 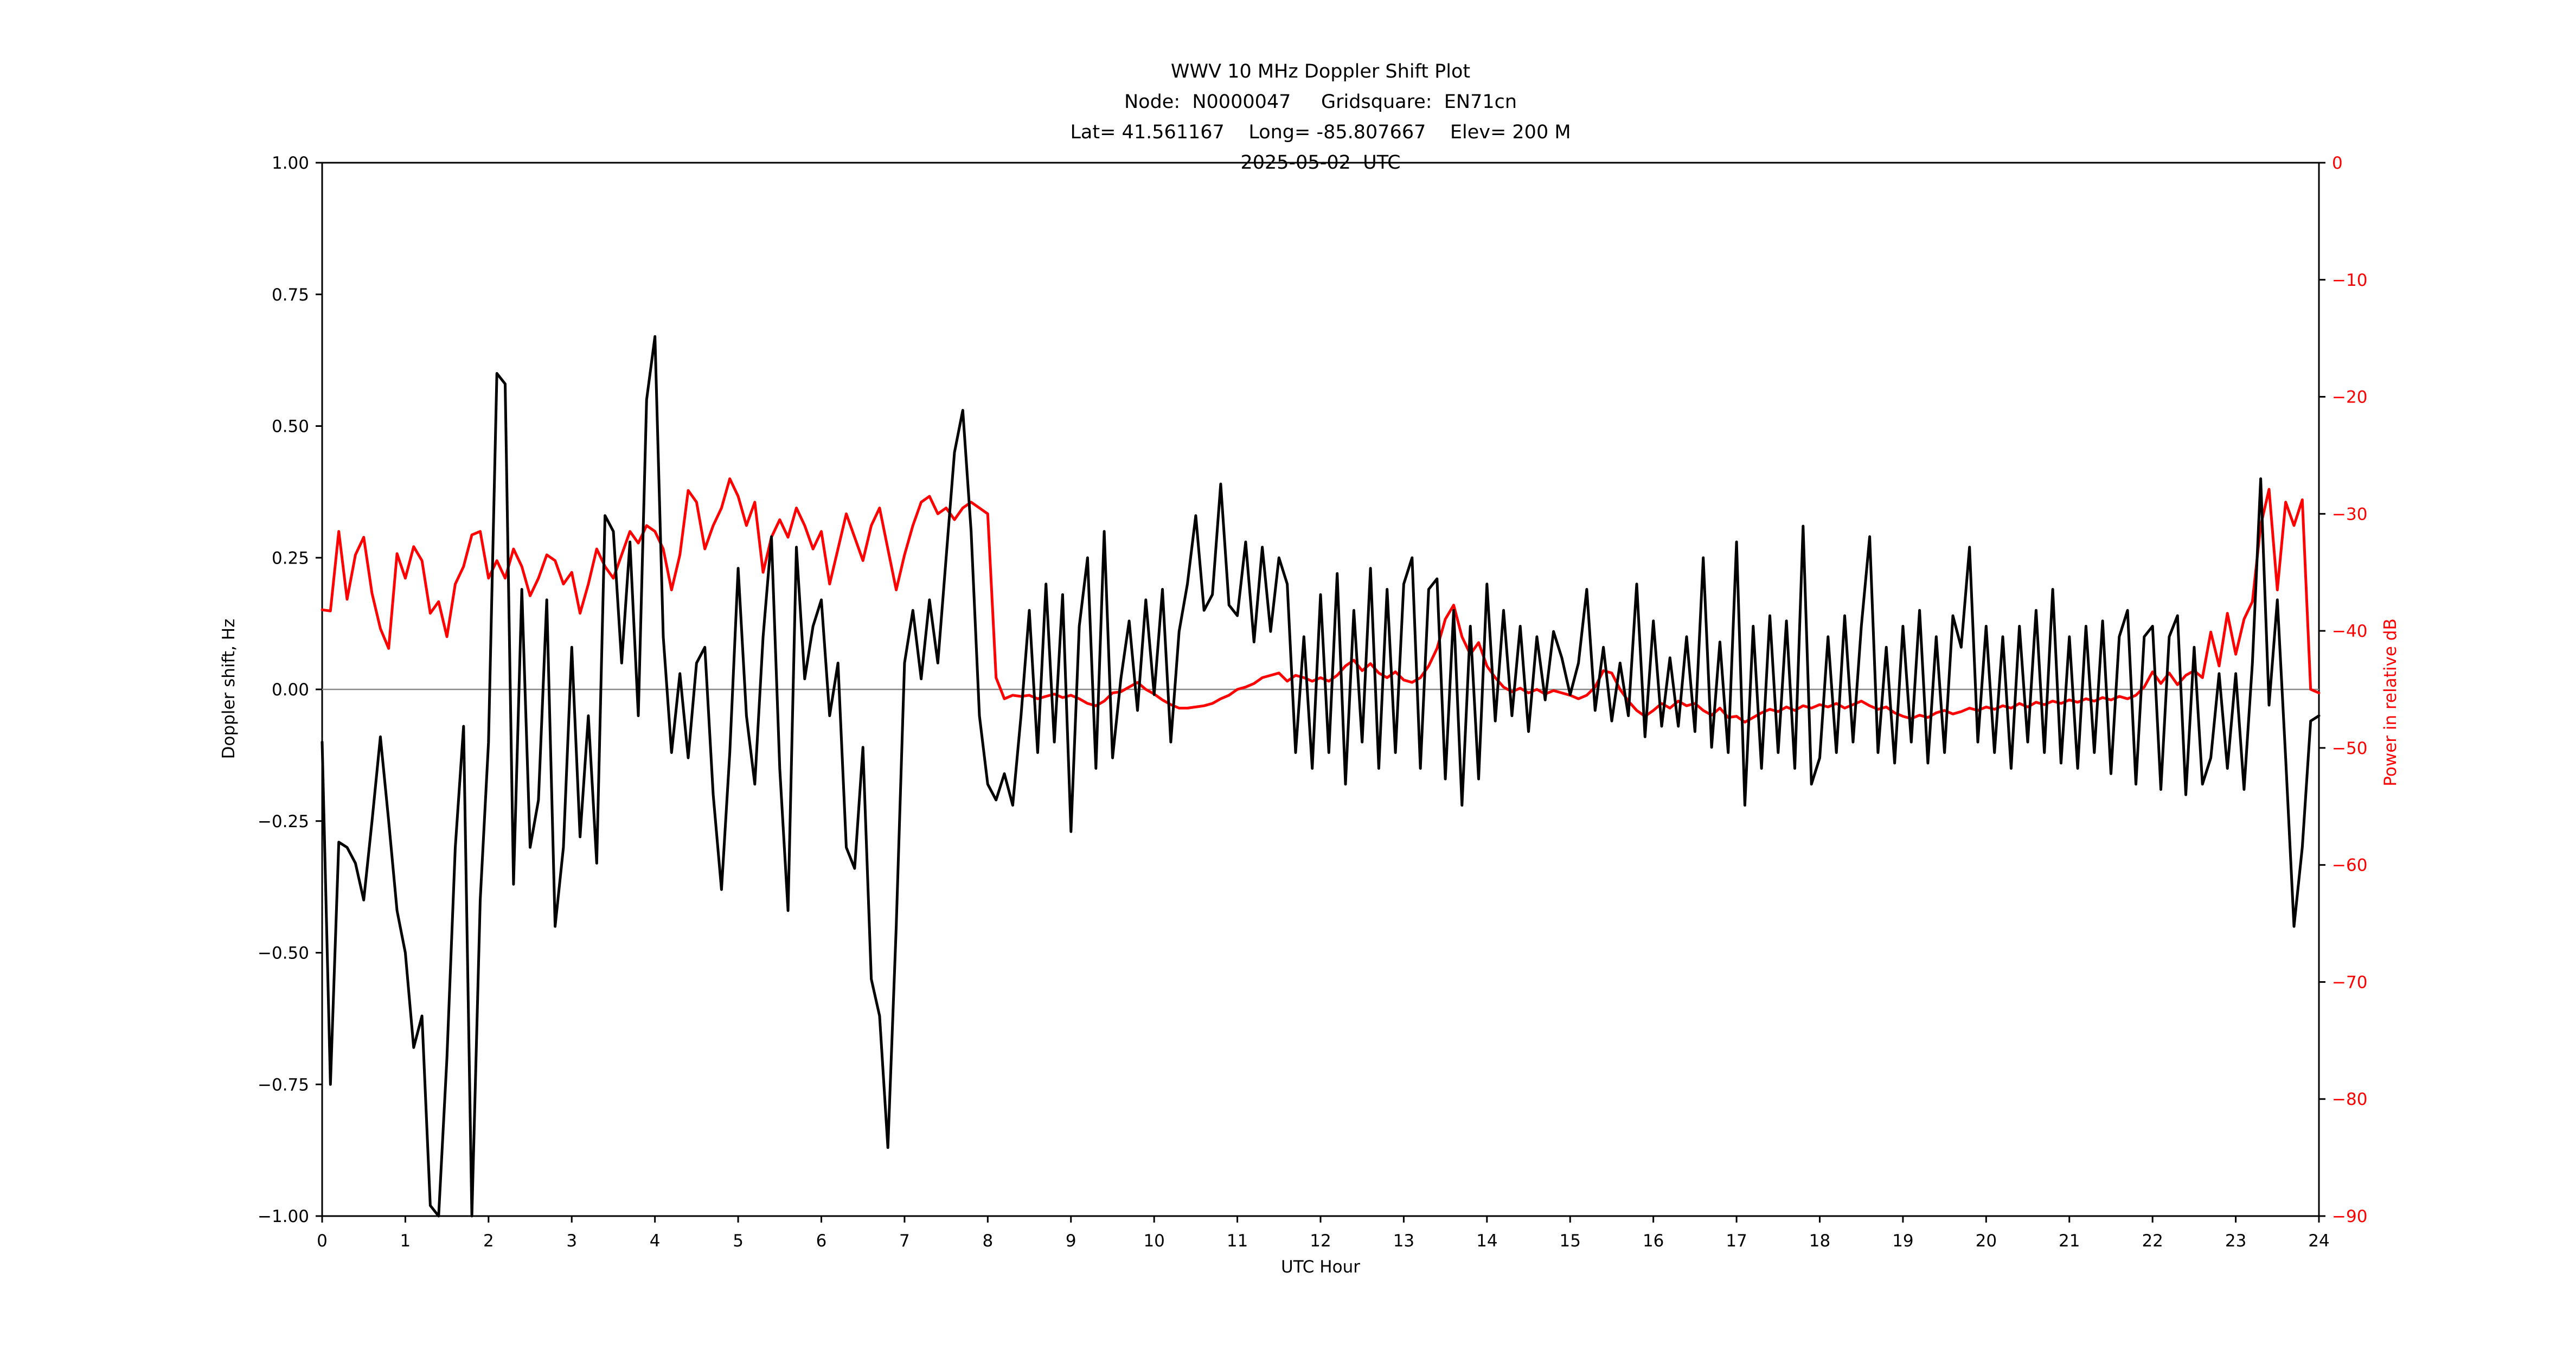 I want to click on chart-subtitle-node: Node: N0000047 Gridsquare: EN71cn, so click(x=1320, y=102).